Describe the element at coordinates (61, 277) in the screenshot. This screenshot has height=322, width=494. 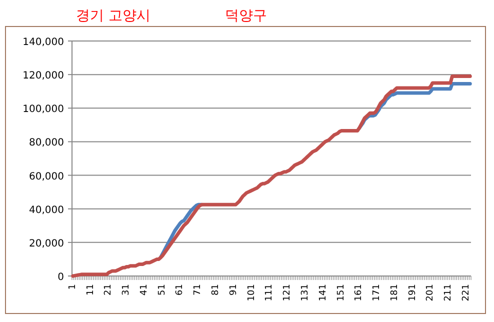
I see `y-tick-label: 0` at that location.